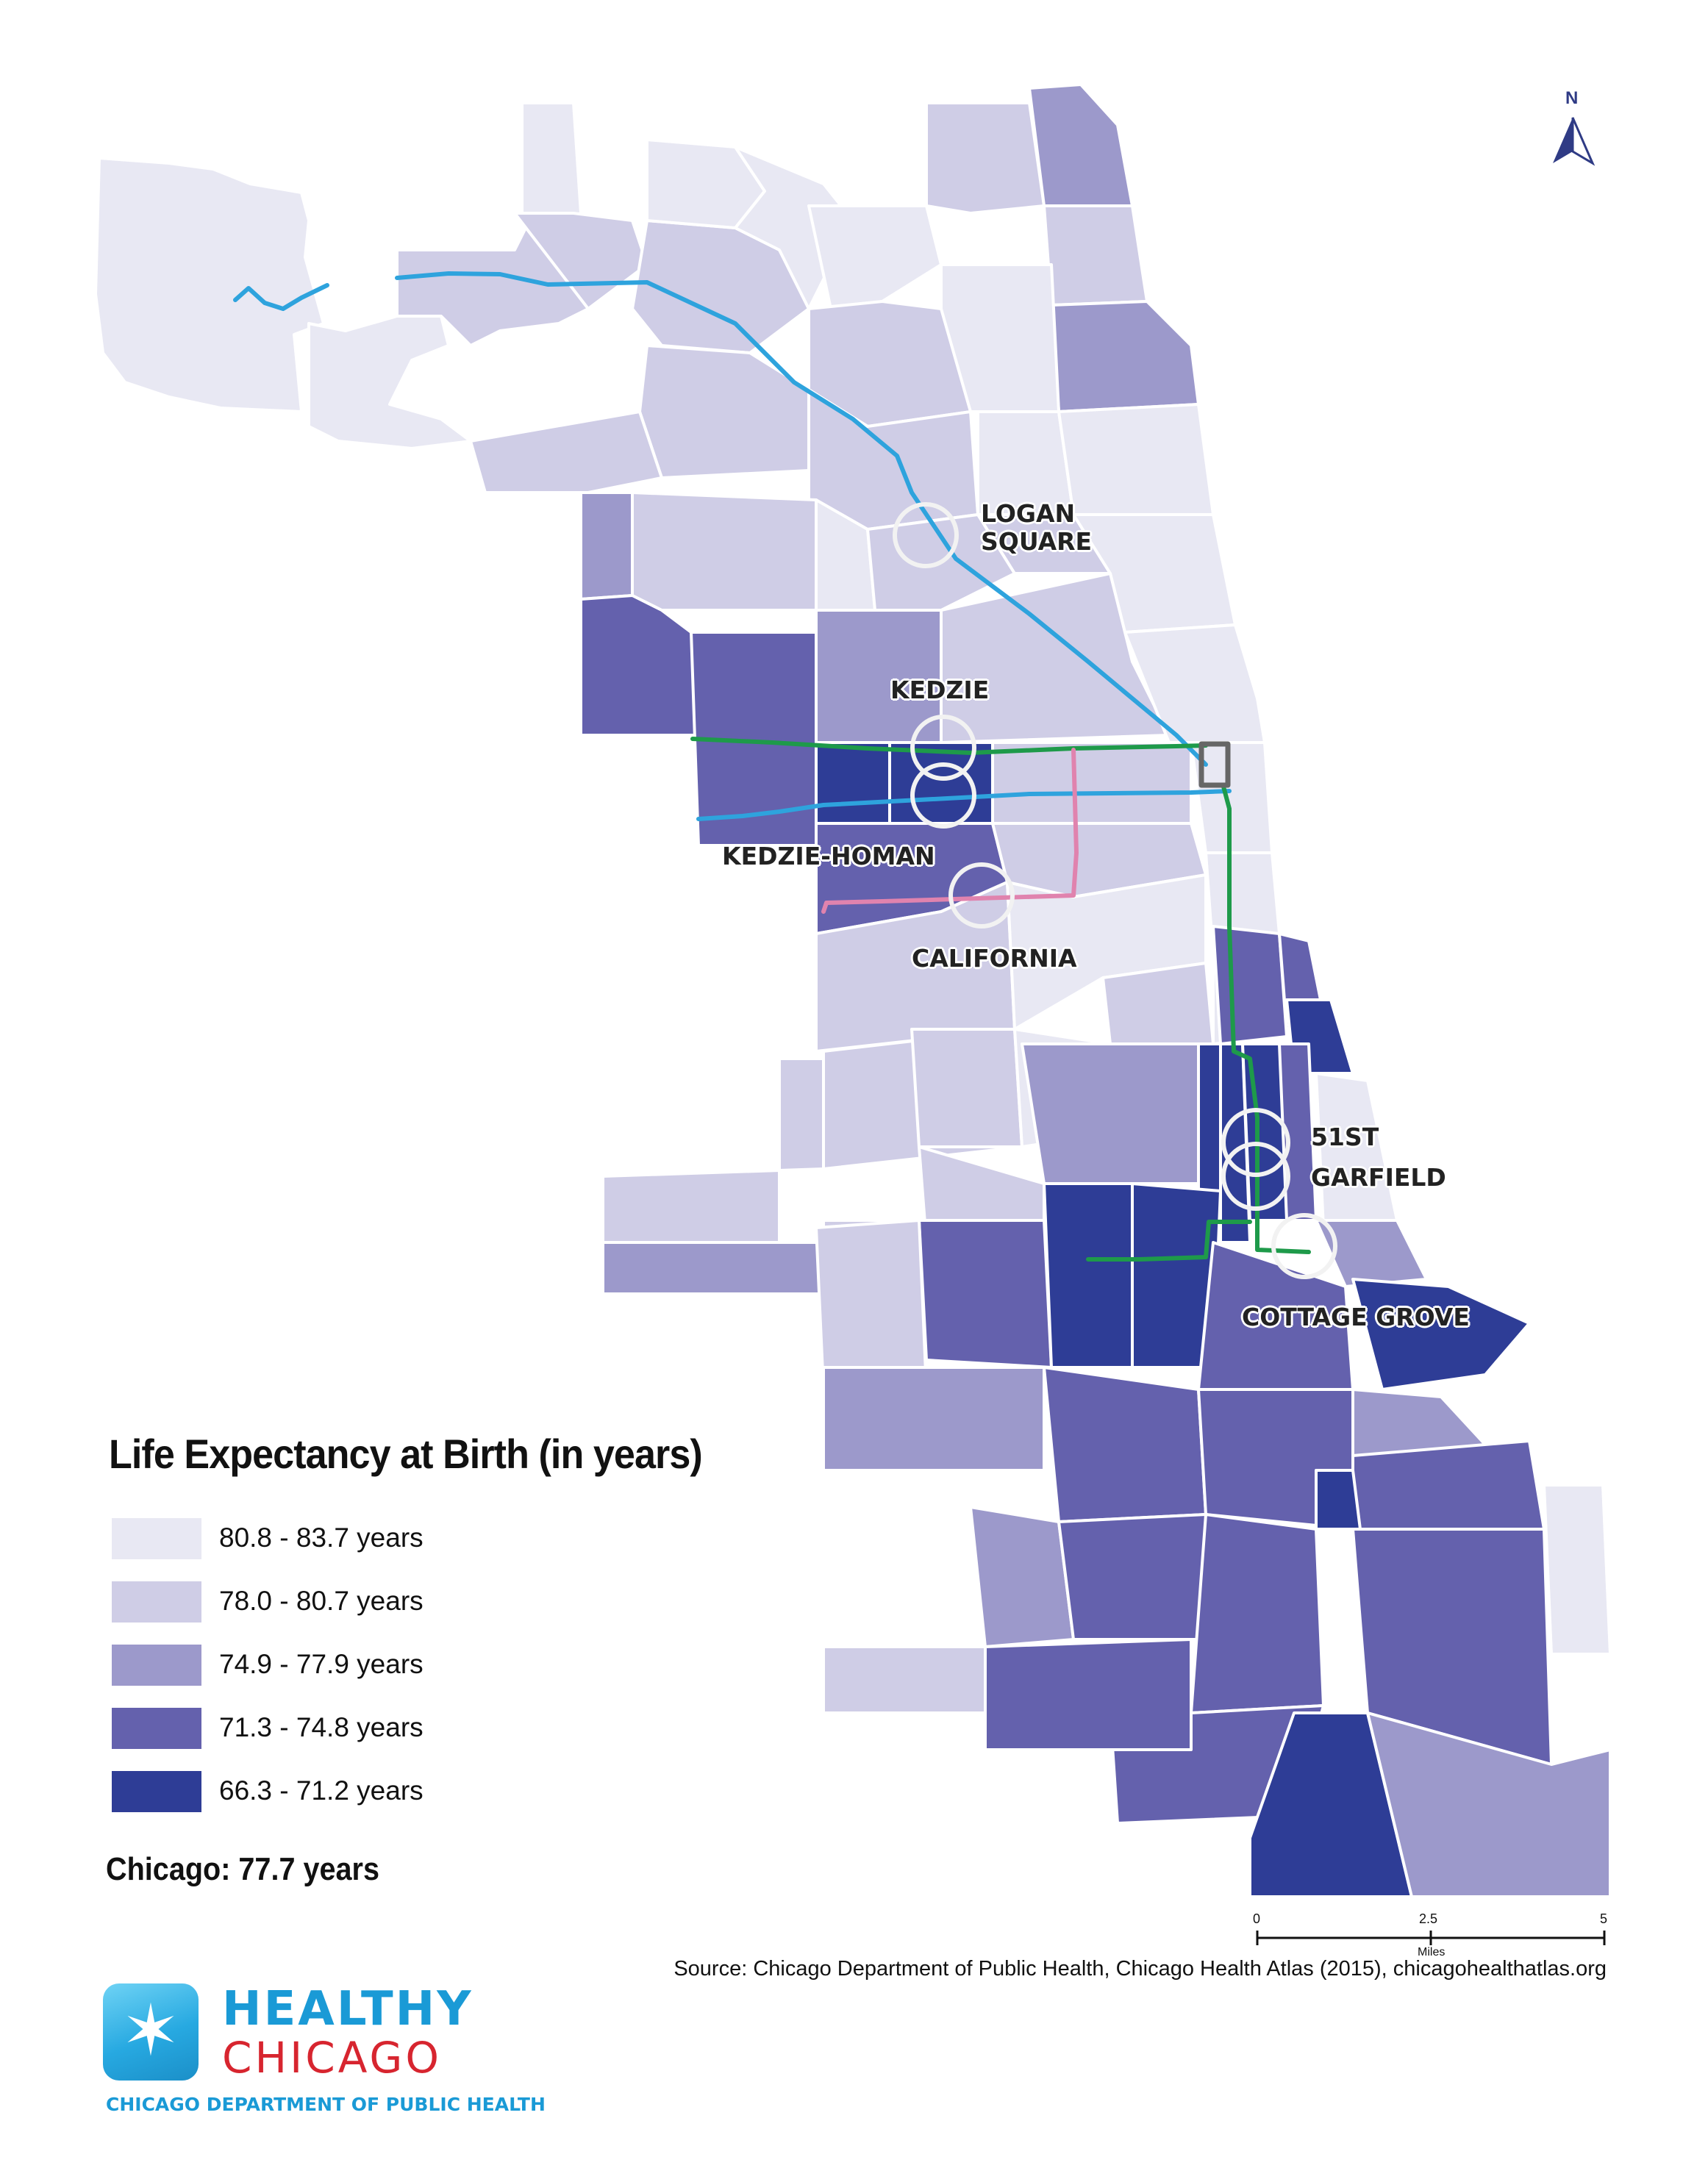  Describe the element at coordinates (853, 783) in the screenshot. I see `area-west-garfield` at that location.